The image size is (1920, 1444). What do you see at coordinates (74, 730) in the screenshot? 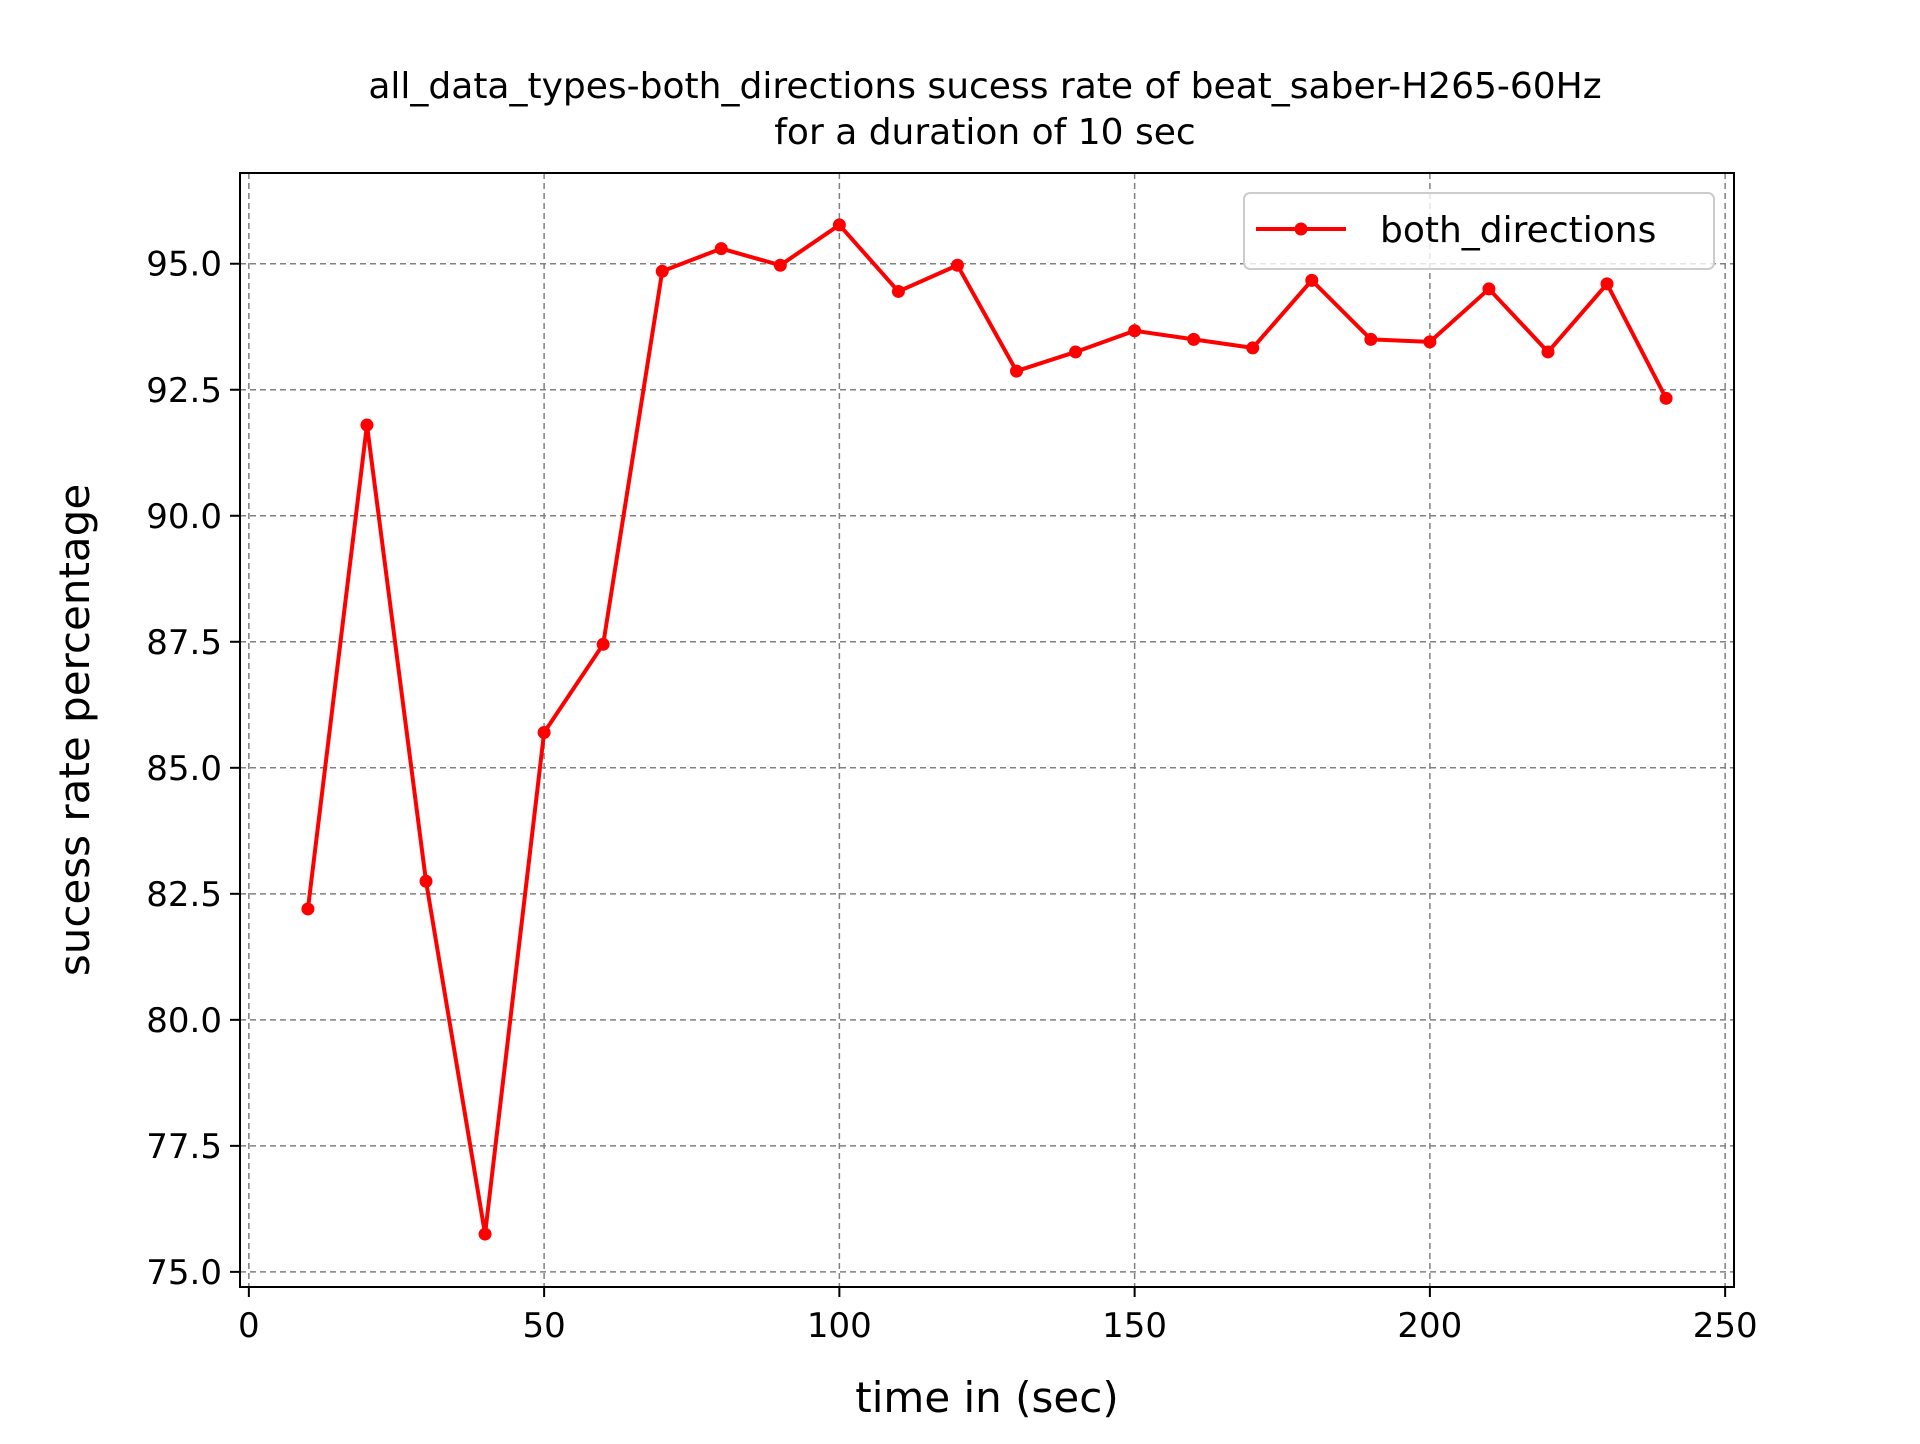
I see `y-axis-label: sucess rate percentage` at bounding box center [74, 730].